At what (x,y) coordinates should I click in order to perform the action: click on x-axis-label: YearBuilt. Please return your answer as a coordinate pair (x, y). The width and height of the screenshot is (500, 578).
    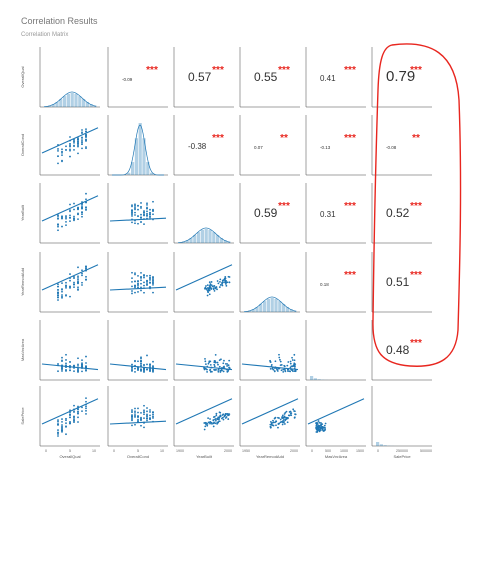
    Looking at the image, I should click on (204, 456).